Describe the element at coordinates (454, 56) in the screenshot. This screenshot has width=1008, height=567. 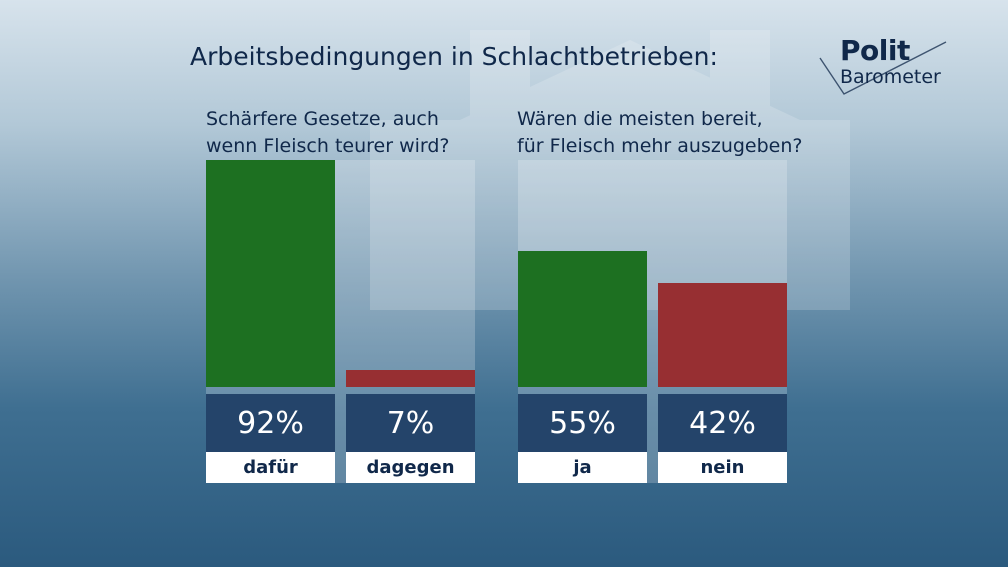
I see `page-title: Arbeitsbedingungen in Schlachtbetrieben:` at that location.